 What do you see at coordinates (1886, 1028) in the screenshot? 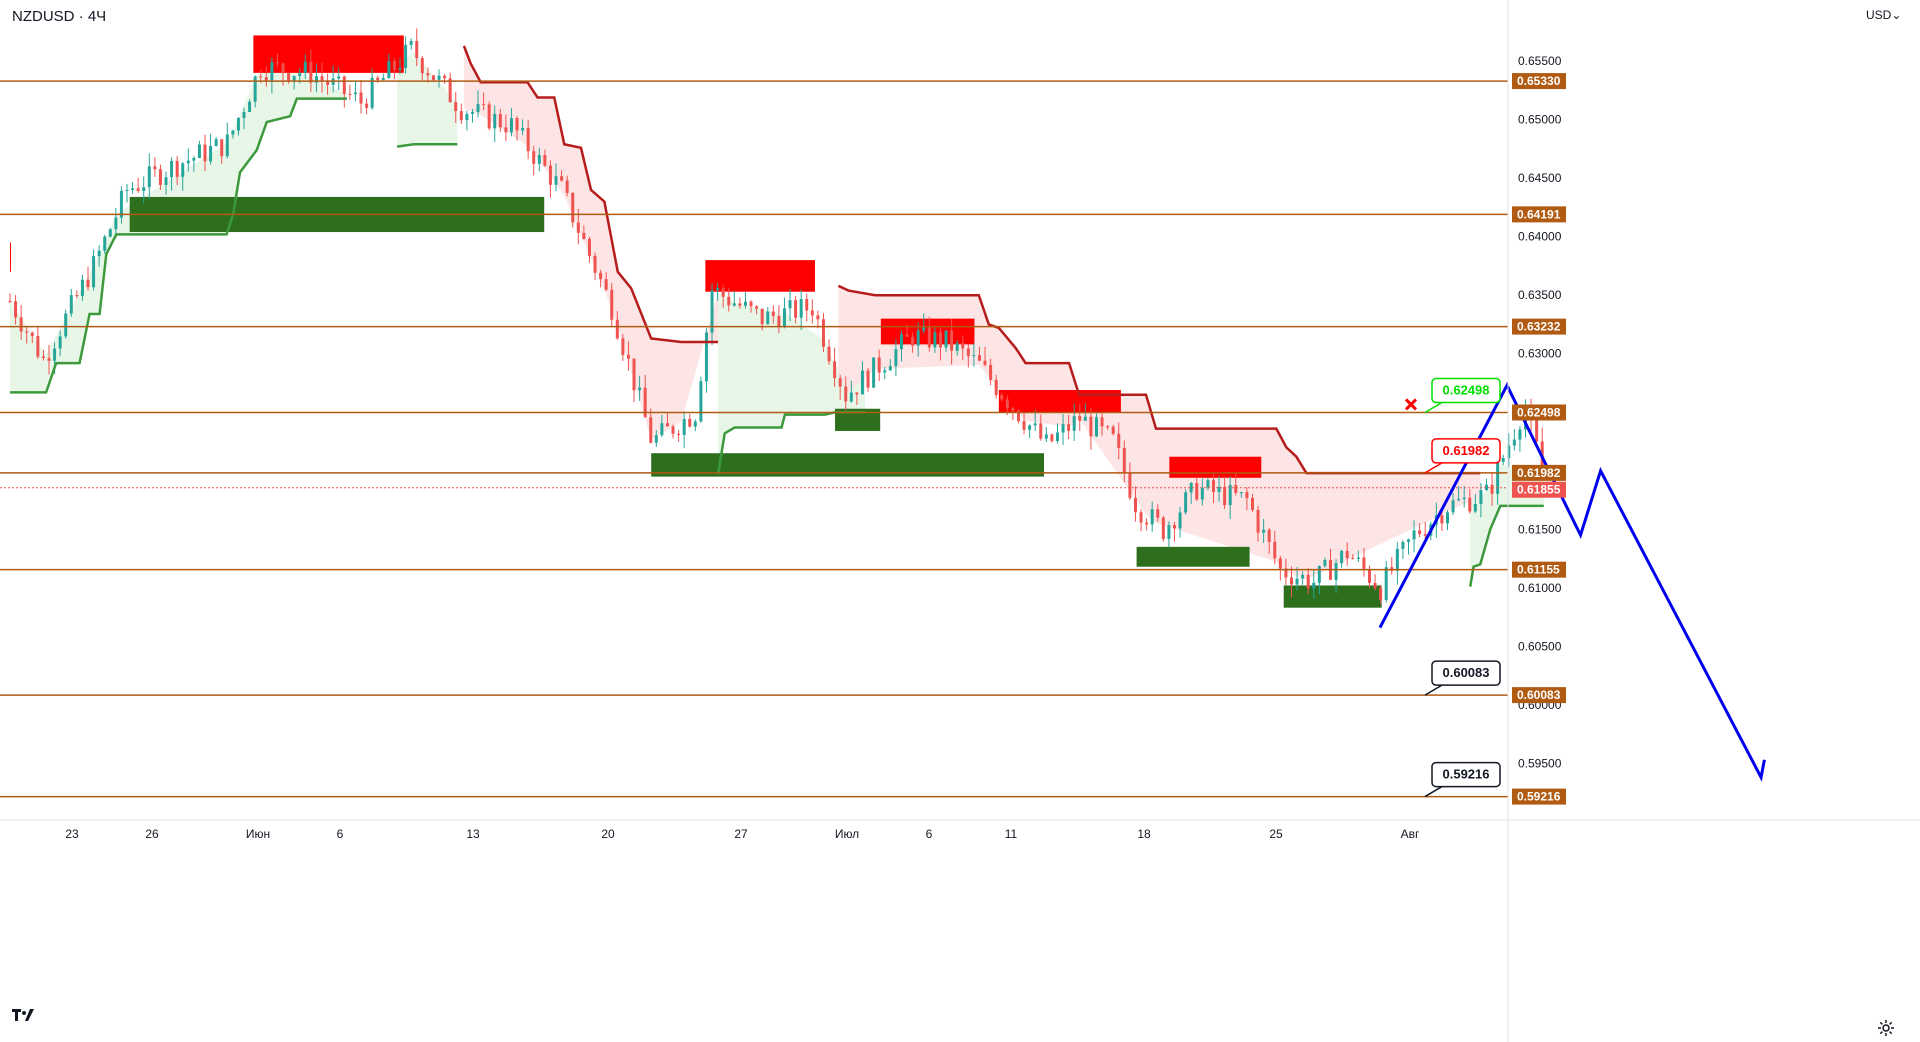
I see `gear-icon` at bounding box center [1886, 1028].